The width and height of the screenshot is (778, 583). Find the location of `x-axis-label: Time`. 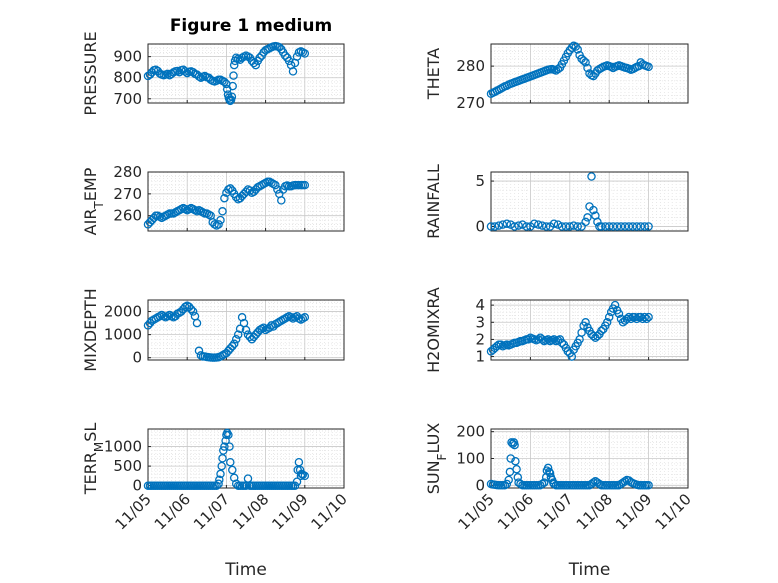

x-axis-label: Time is located at coordinates (589, 570).